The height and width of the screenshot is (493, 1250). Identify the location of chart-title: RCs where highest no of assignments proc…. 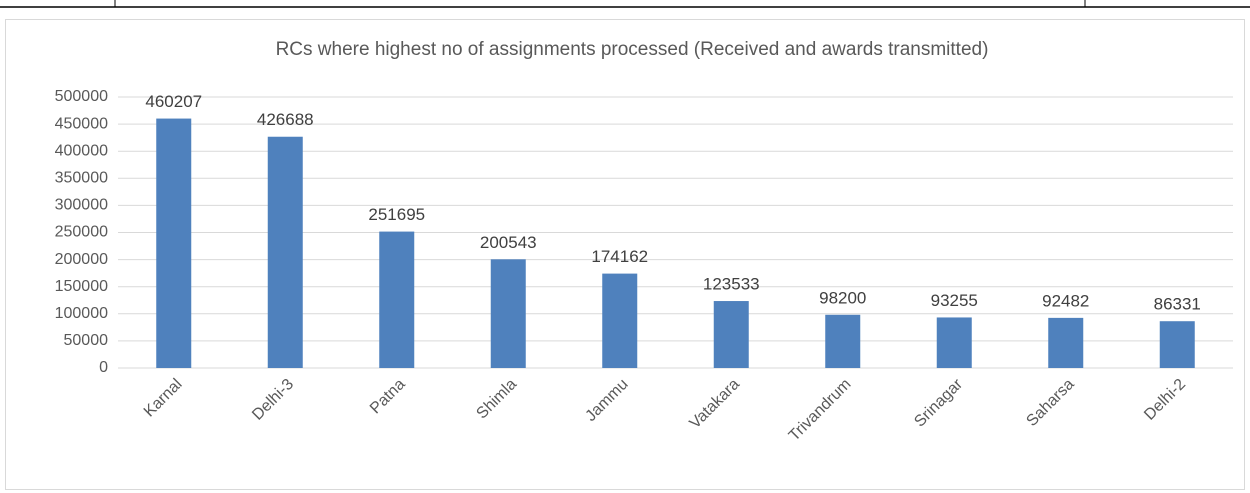
(632, 49).